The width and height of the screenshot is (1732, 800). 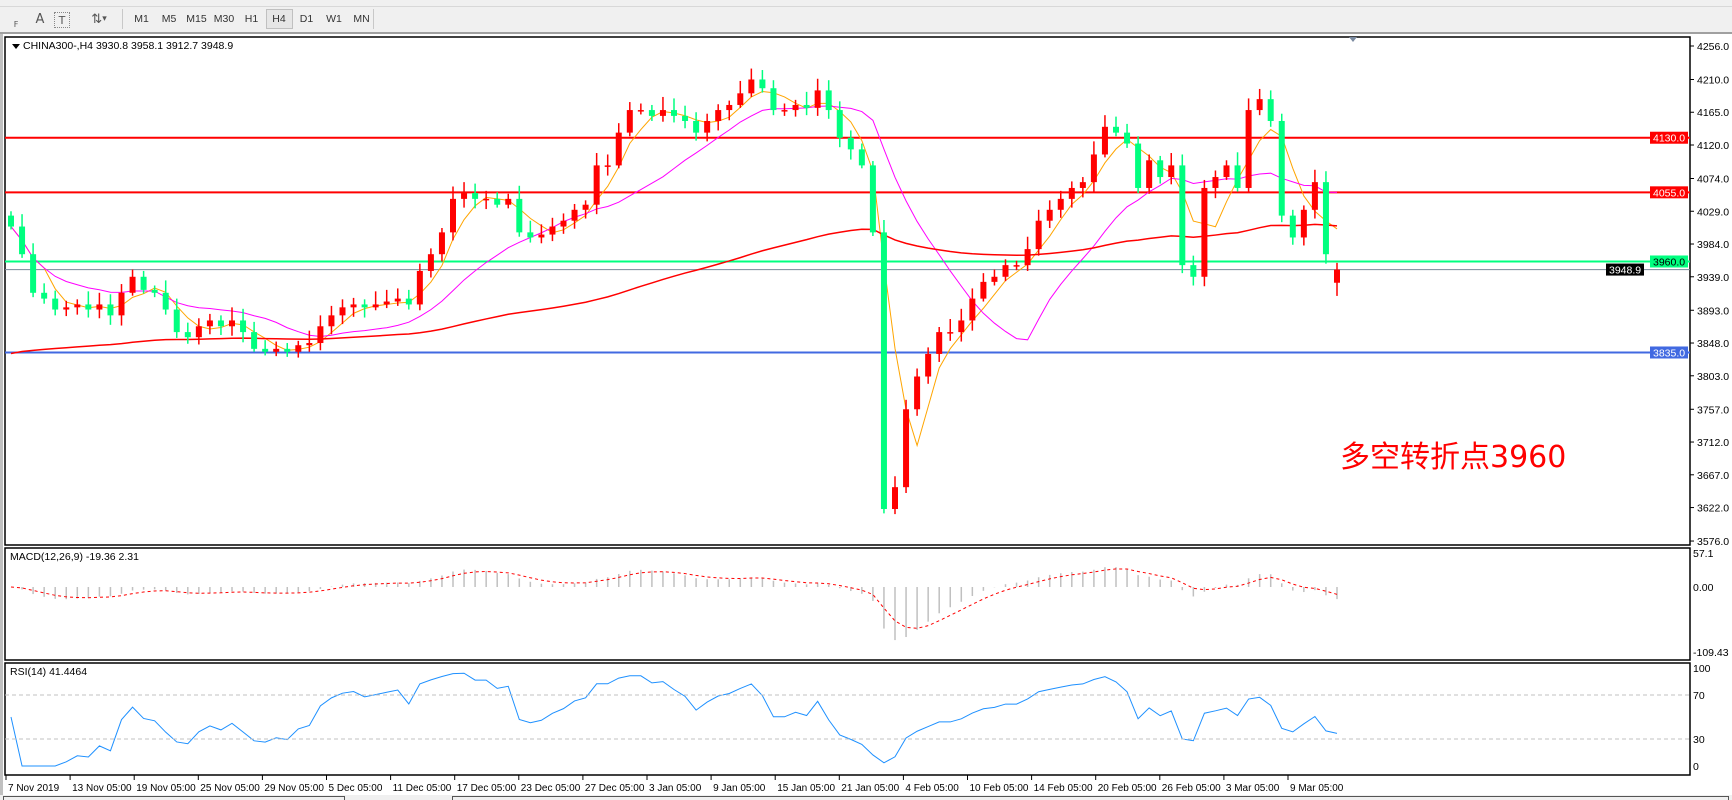 What do you see at coordinates (251, 19) in the screenshot?
I see `timeframe-h1-button: H1` at bounding box center [251, 19].